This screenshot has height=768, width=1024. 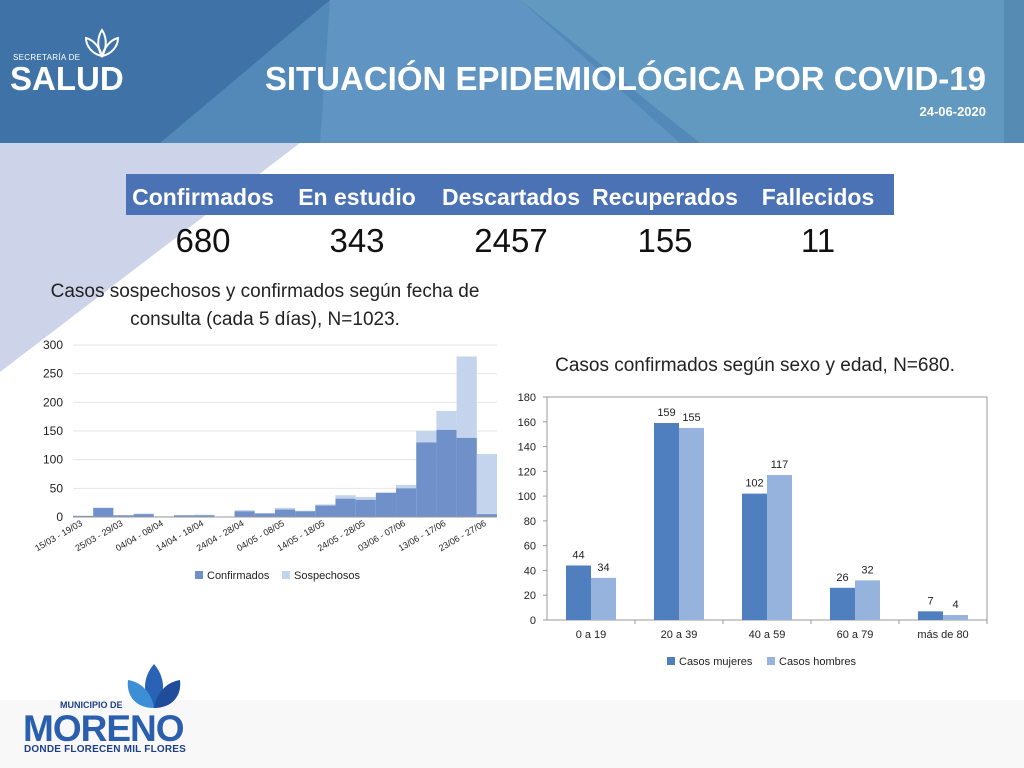 I want to click on bar-x-tick-label: 20 a 39, so click(x=679, y=635).